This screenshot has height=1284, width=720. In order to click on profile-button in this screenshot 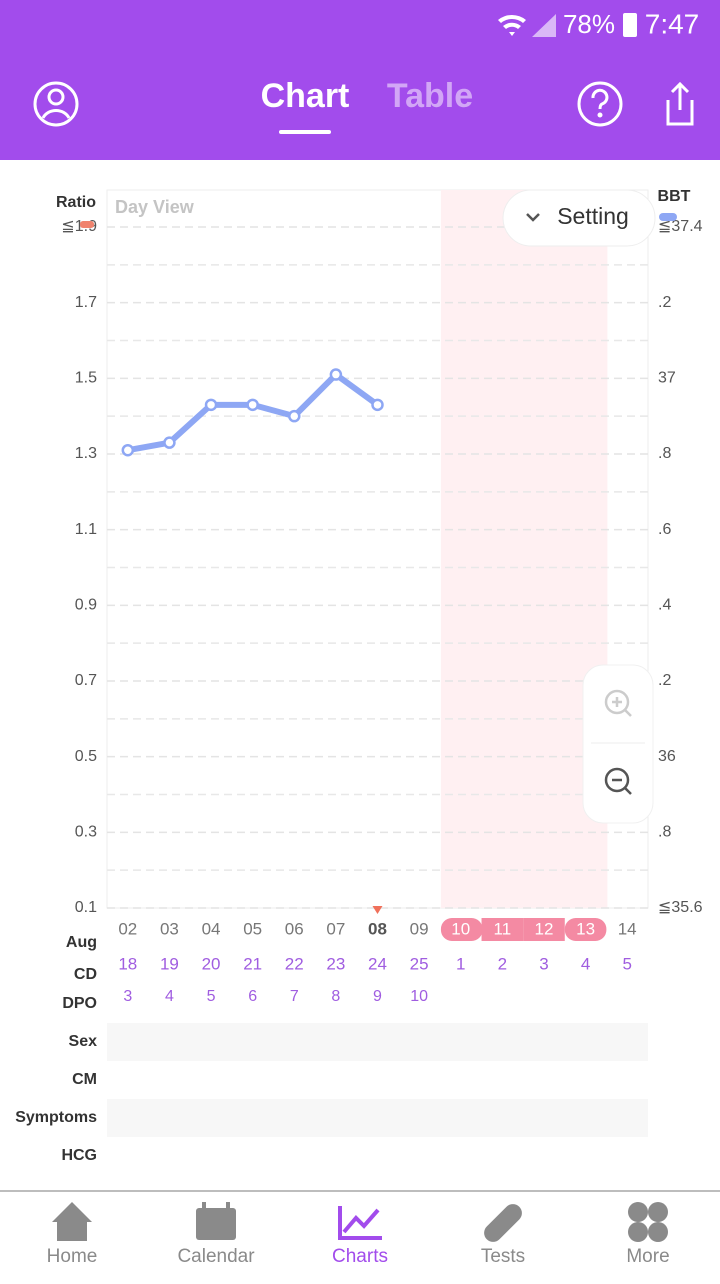, I will do `click(56, 104)`.